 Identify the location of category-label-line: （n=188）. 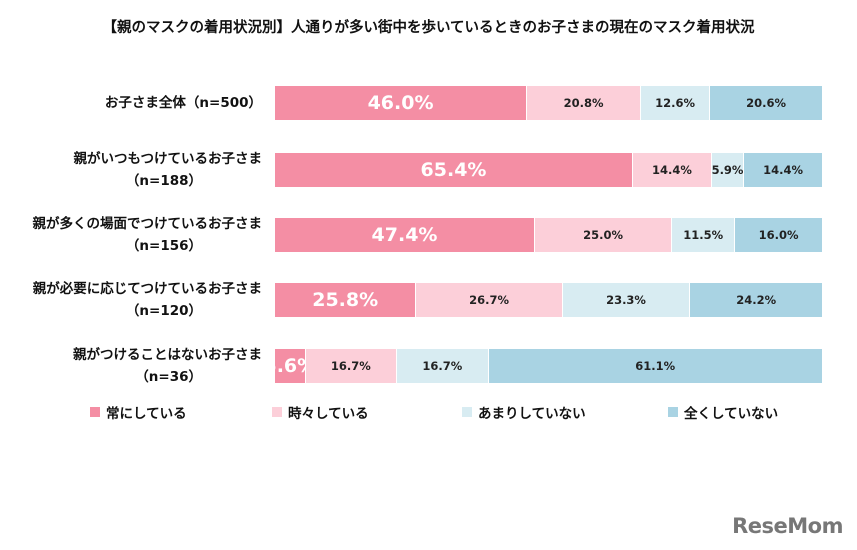
(163, 181).